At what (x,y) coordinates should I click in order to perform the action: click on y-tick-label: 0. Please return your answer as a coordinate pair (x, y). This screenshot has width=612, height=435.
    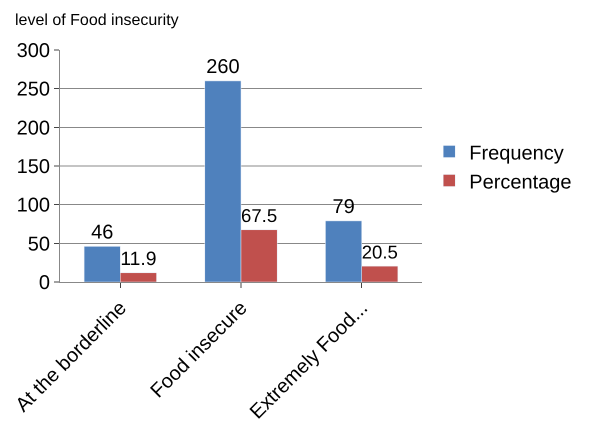
    Looking at the image, I should click on (44, 283).